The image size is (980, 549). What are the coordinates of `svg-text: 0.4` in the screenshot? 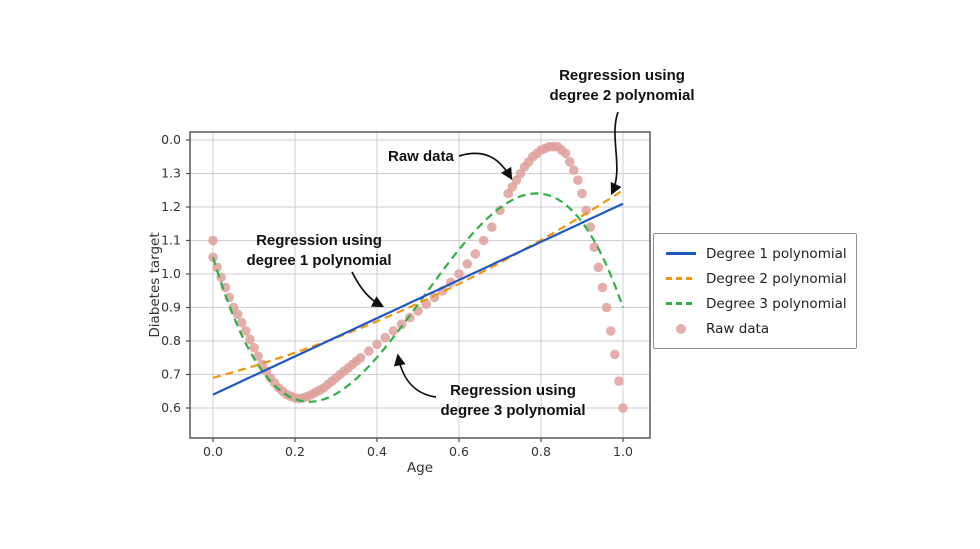 It's located at (377, 451).